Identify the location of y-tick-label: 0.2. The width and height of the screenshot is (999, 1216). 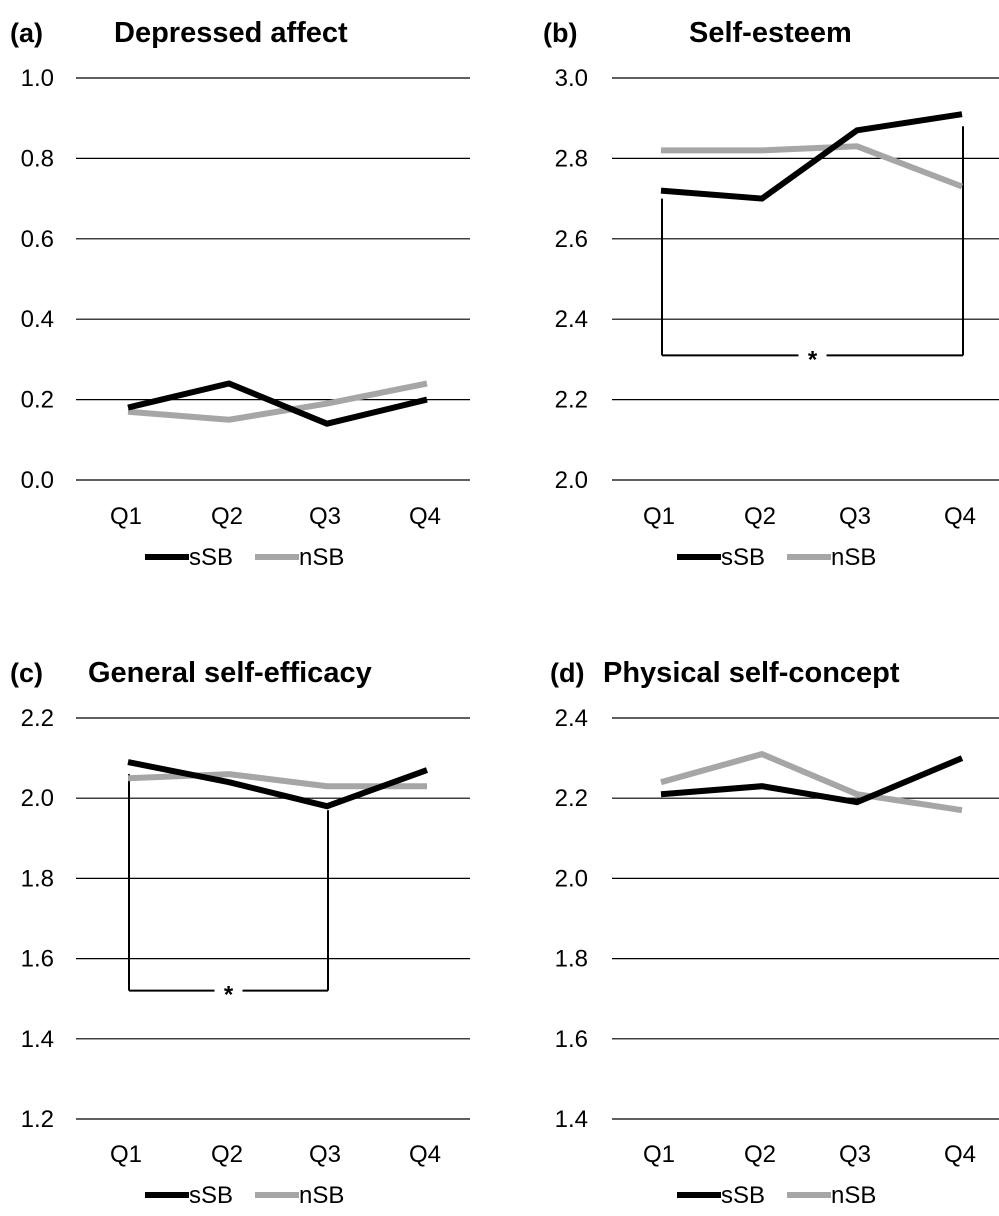
(37, 400).